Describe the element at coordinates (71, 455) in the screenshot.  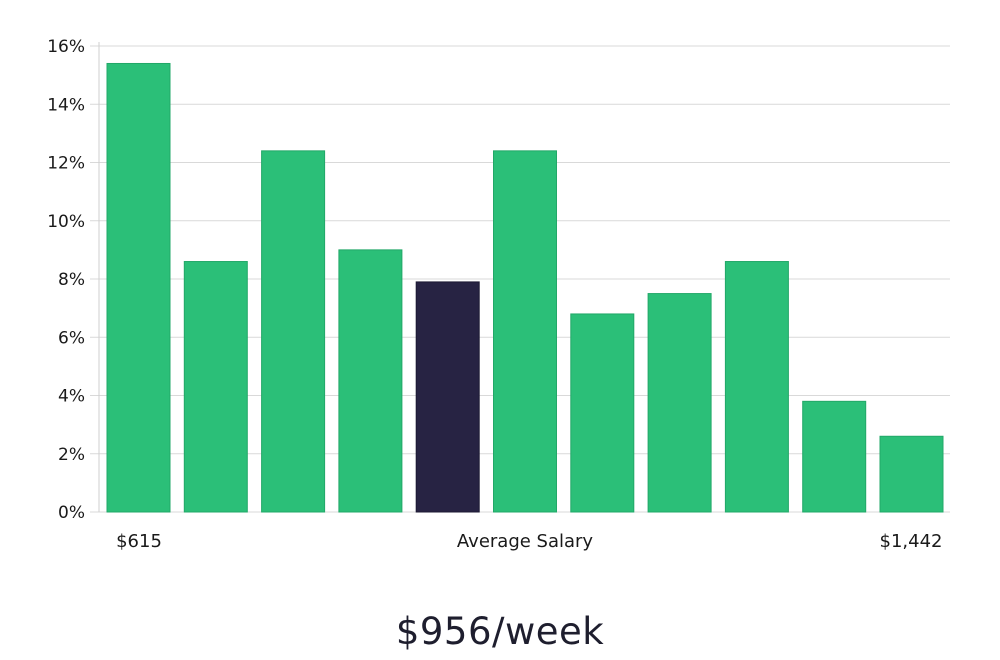
I see `y-tick-label: 2%` at that location.